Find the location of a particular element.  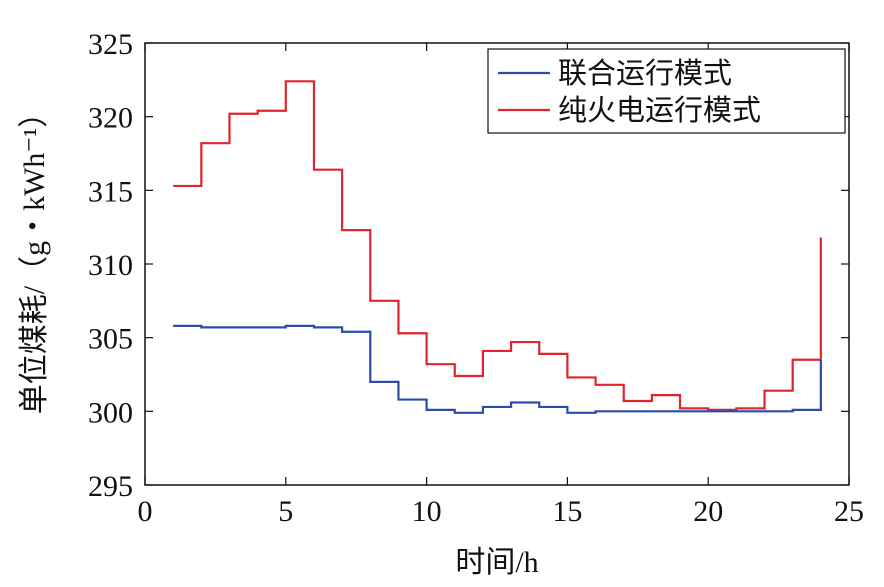

x-tick-label: 20 is located at coordinates (708, 511).